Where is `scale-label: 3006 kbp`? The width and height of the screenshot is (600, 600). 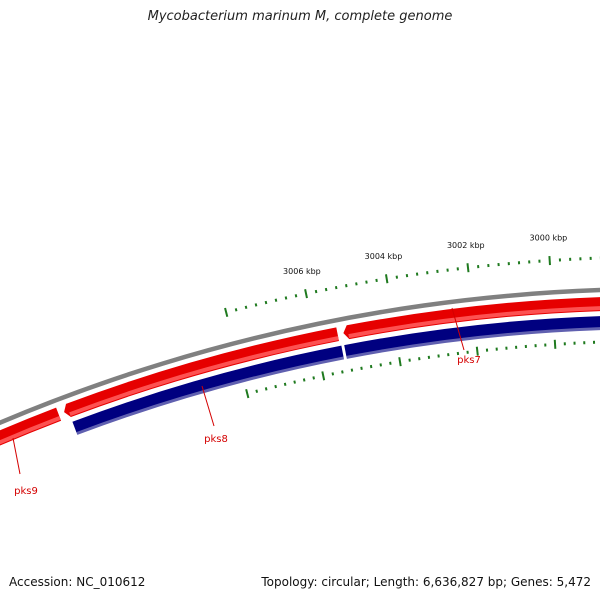
scale-label: 3006 kbp is located at coordinates (302, 271).